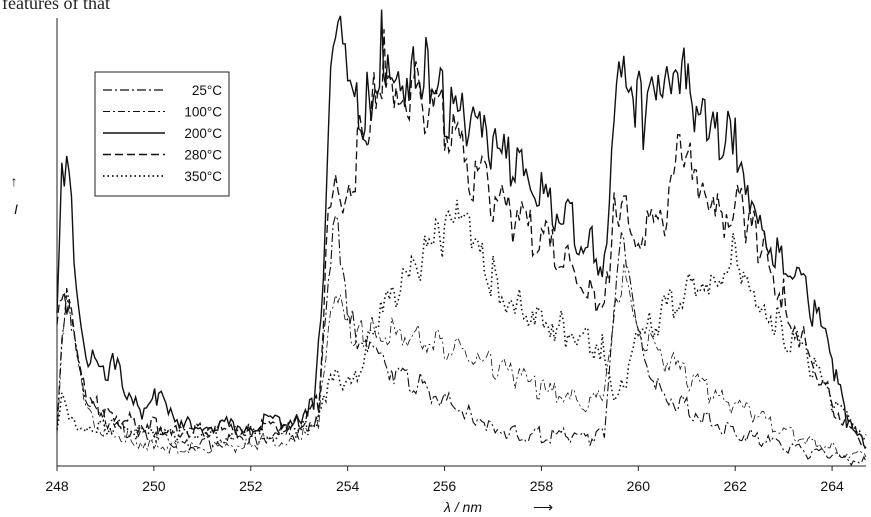 The width and height of the screenshot is (871, 517). I want to click on x-tick-label: 248, so click(57, 486).